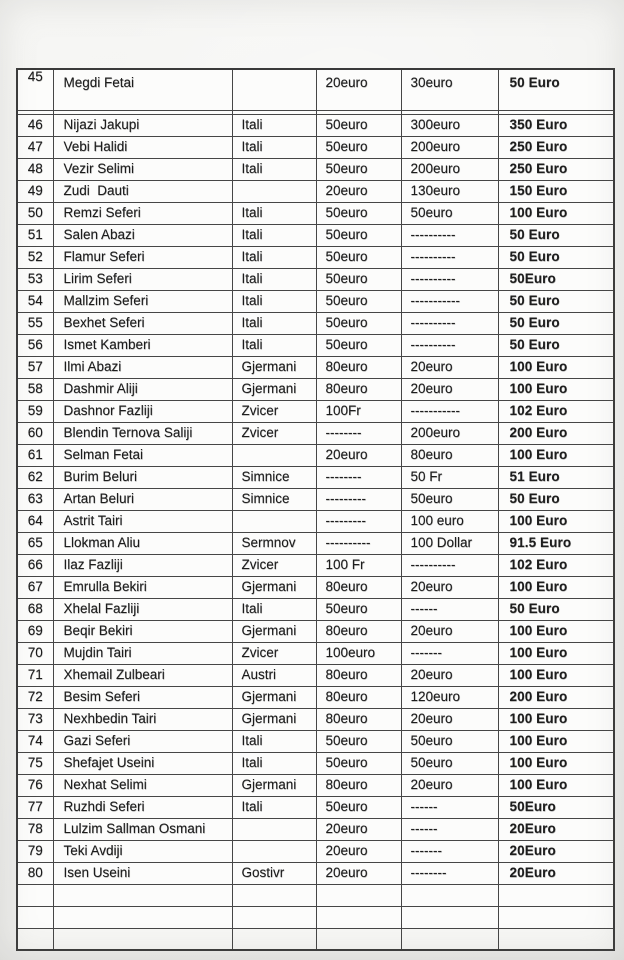 The image size is (624, 960). What do you see at coordinates (142, 257) in the screenshot?
I see `name-cell: Flamur Seferi` at bounding box center [142, 257].